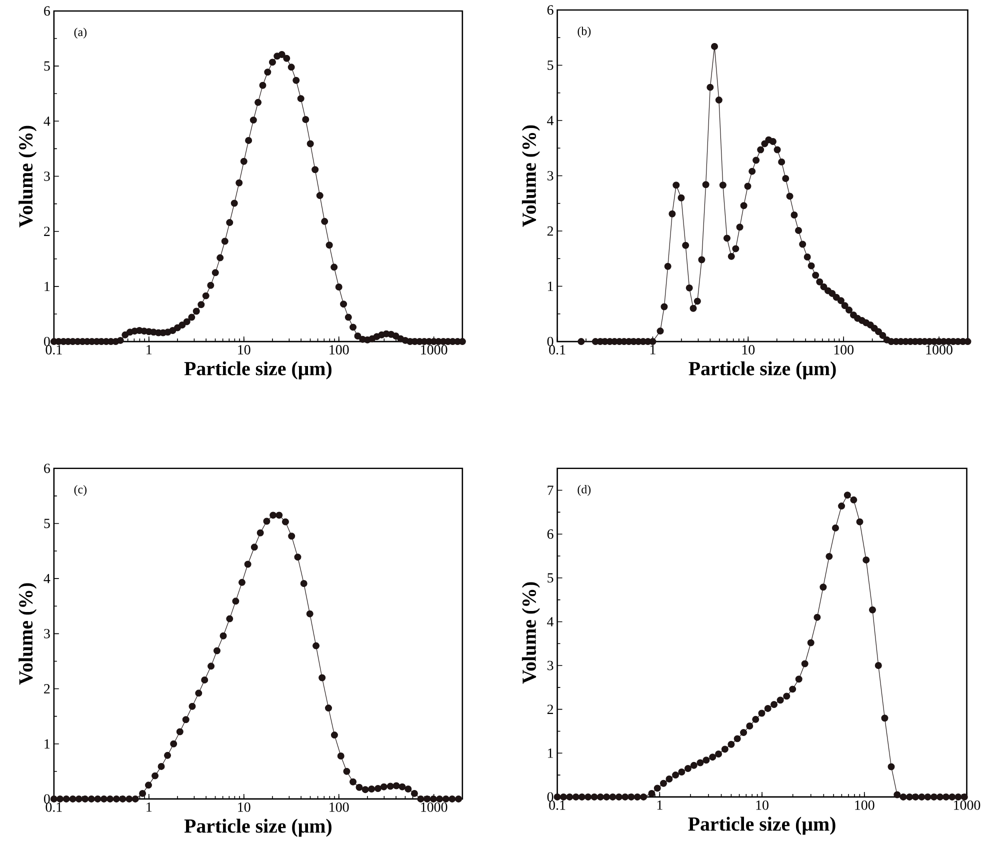 The image size is (984, 858). I want to click on annotation: (d), so click(584, 490).